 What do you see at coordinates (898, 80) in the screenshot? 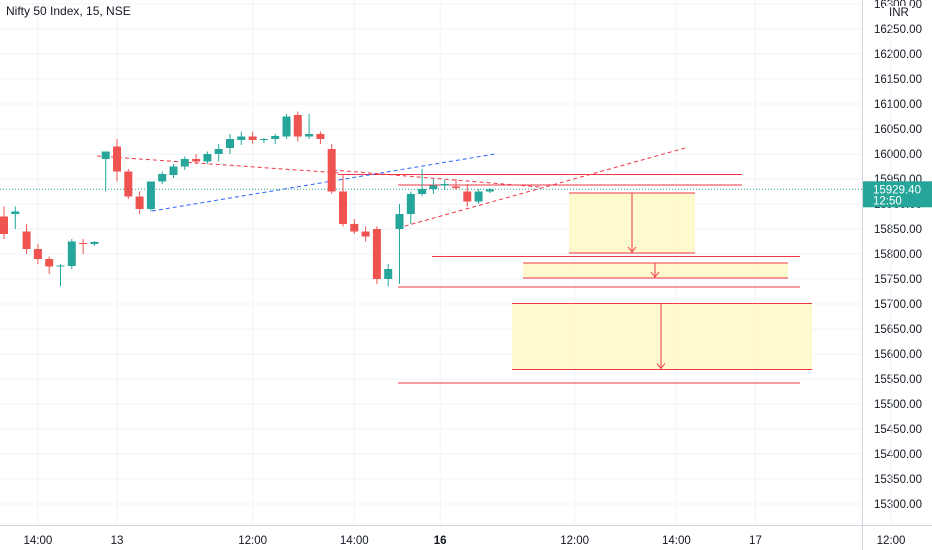
I see `y-tick-label: 16150.00` at bounding box center [898, 80].